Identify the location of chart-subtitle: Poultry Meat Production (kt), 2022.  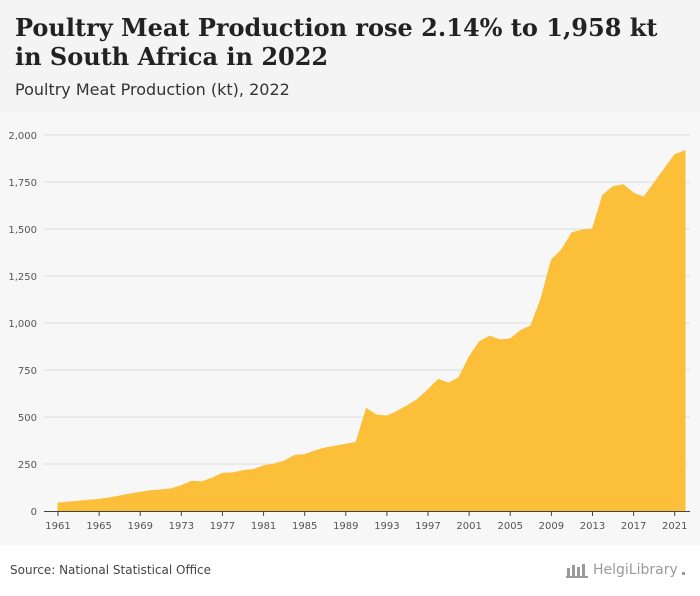
(152, 89).